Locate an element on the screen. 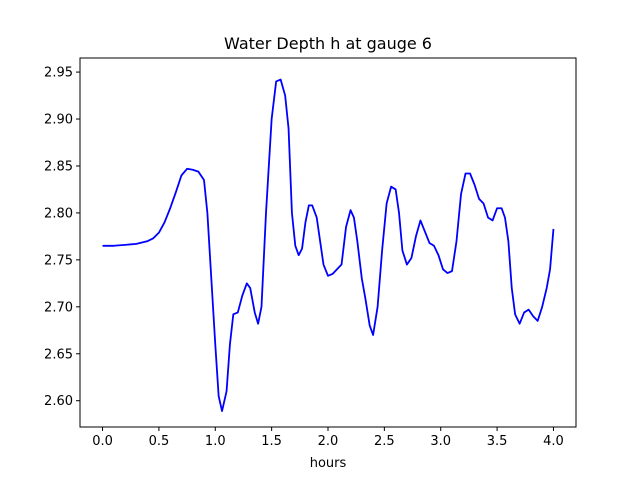 Image resolution: width=640 pixels, height=480 pixels. x-axis-ticks: 0.0 0.5 1.0 1.5 2.0 2.5 3.0 3.5 4.0 is located at coordinates (328, 438).